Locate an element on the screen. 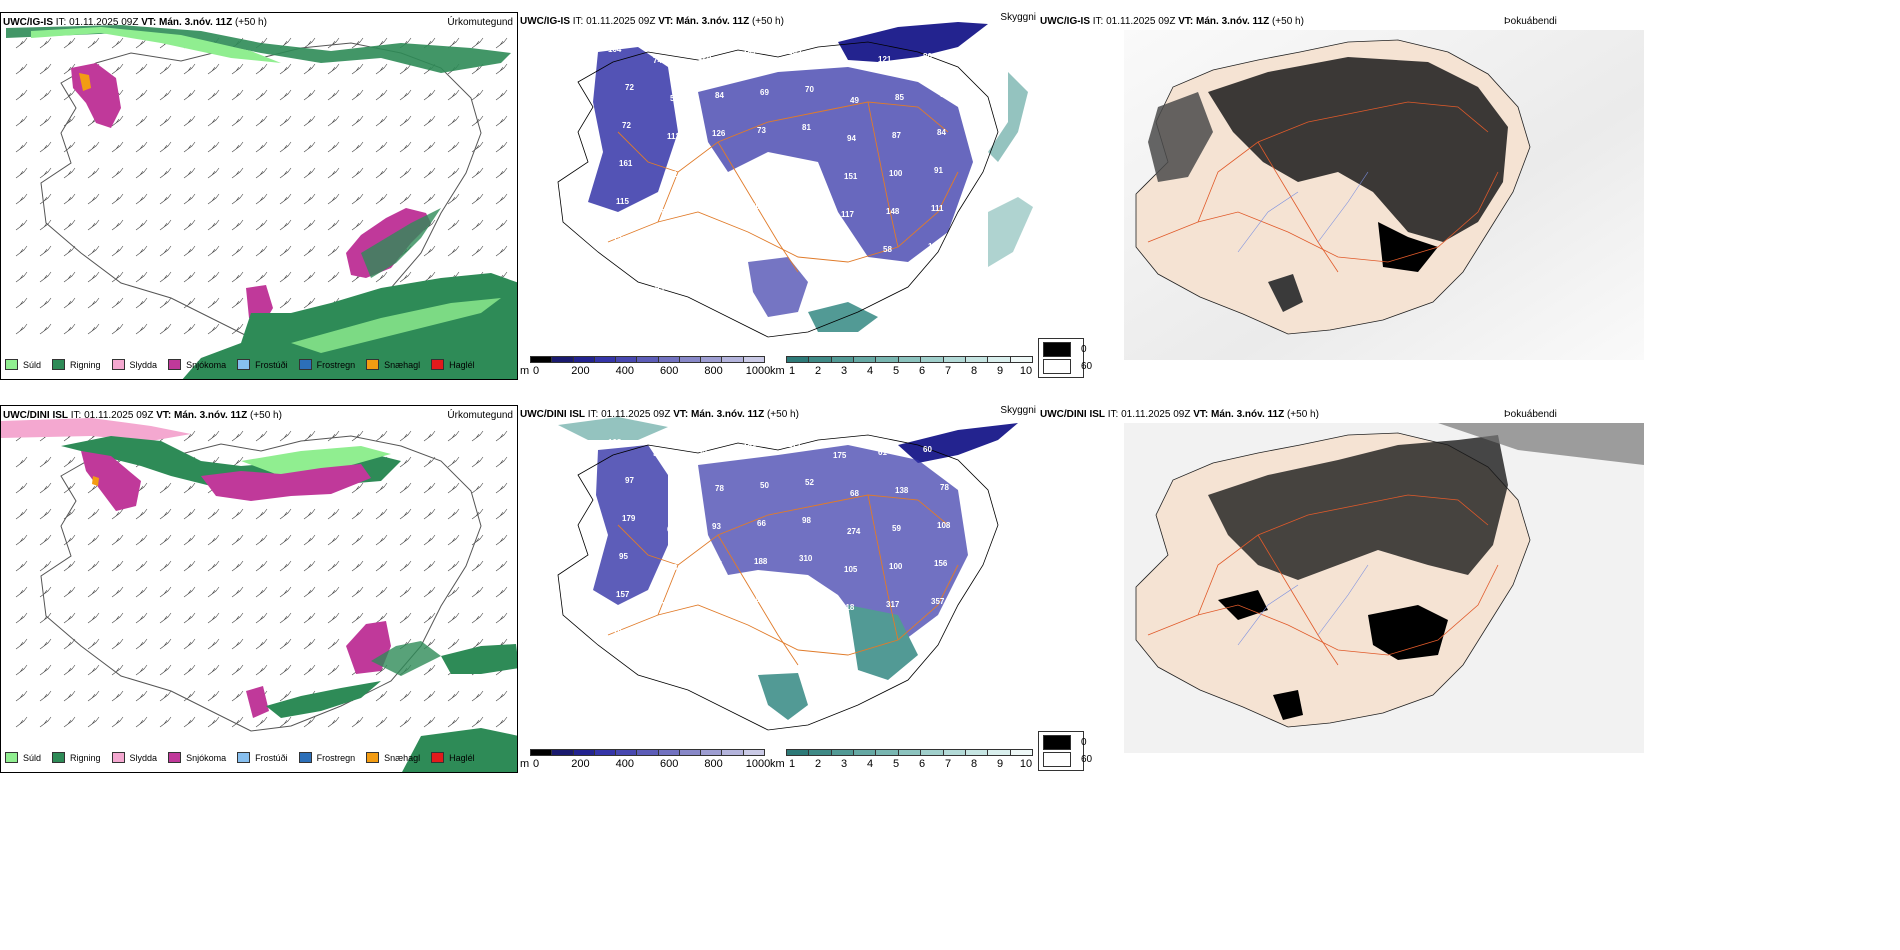  visibility-value: 187 is located at coordinates (935, 246).